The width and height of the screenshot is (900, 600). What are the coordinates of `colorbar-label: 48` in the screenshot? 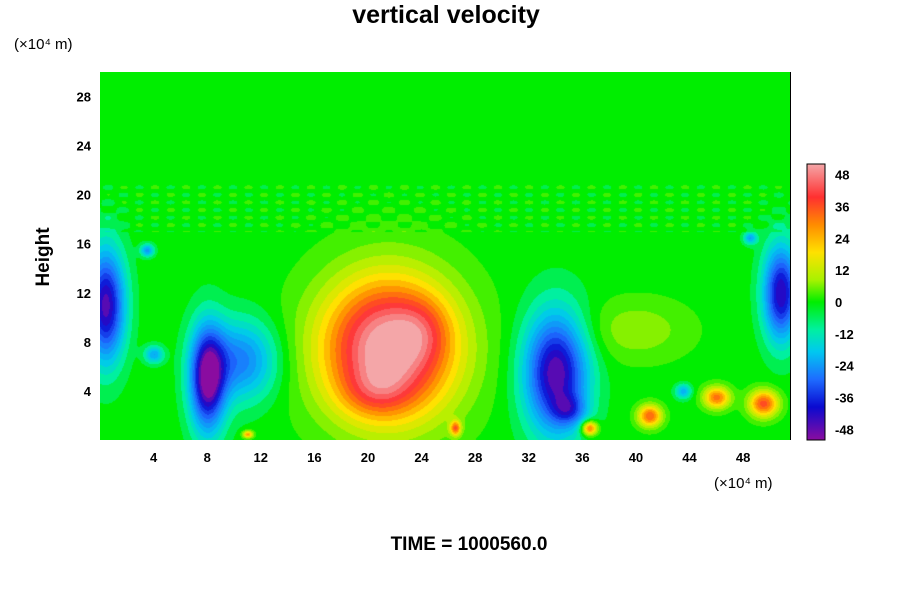 It's located at (842, 175).